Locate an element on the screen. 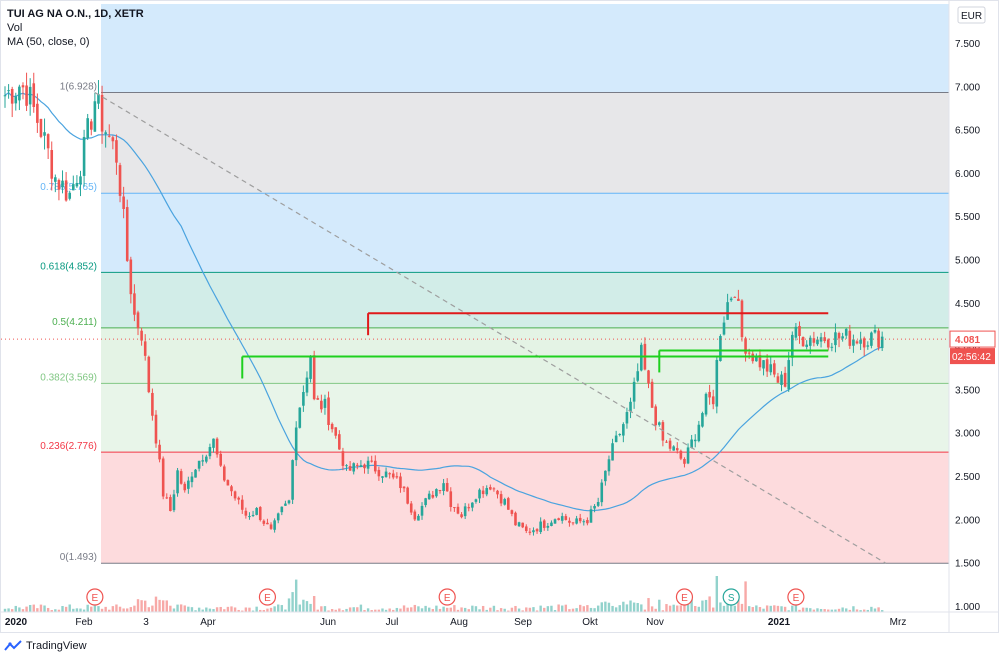 The height and width of the screenshot is (661, 1000). symbol-title: TUI AG NA O.N., 1D, XETR is located at coordinates (75, 14).